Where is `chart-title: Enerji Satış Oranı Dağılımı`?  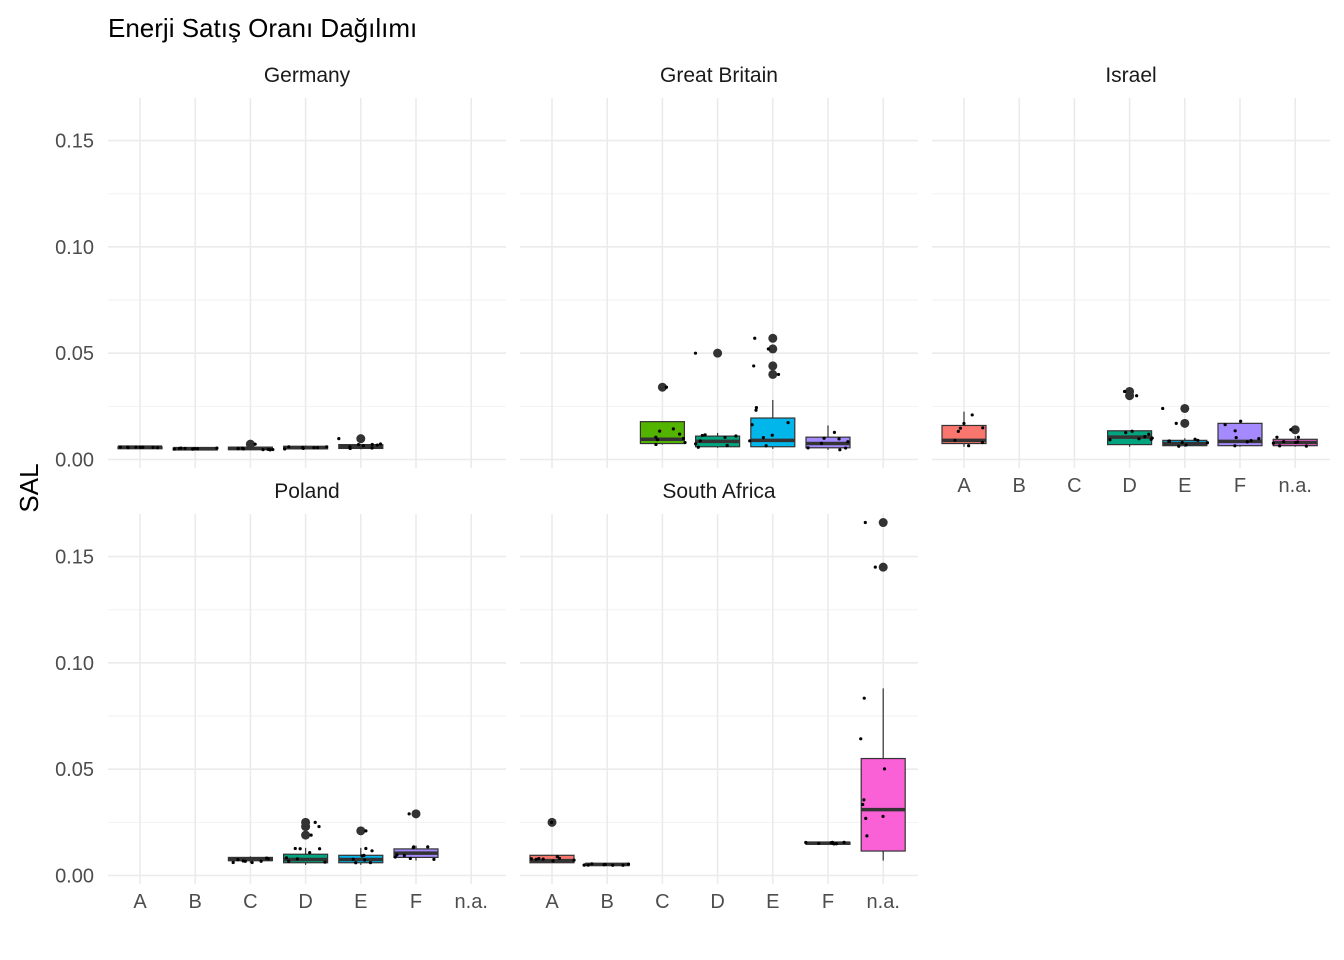
chart-title: Enerji Satış Oranı Dağılımı is located at coordinates (262, 28).